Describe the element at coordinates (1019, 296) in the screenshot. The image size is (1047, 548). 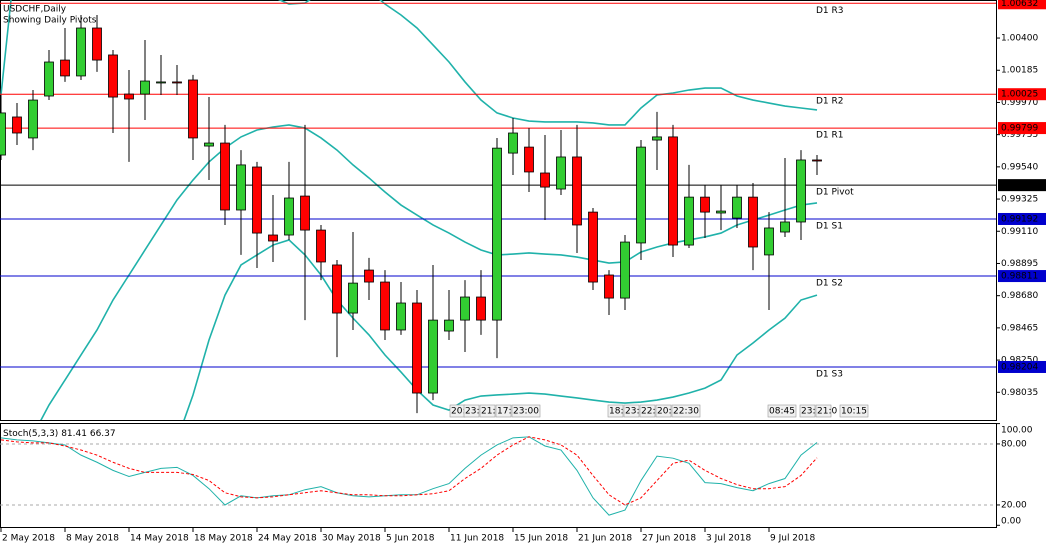
I see `y-tick-label: 0.98680` at that location.